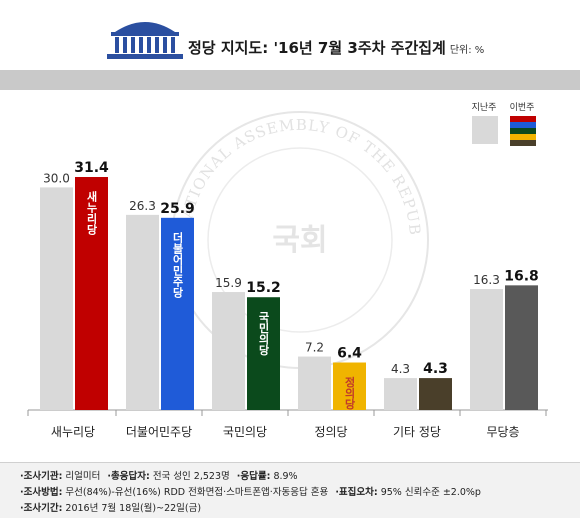 The width and height of the screenshot is (580, 518). Describe the element at coordinates (73, 432) in the screenshot. I see `category-label: 새누리당` at that location.